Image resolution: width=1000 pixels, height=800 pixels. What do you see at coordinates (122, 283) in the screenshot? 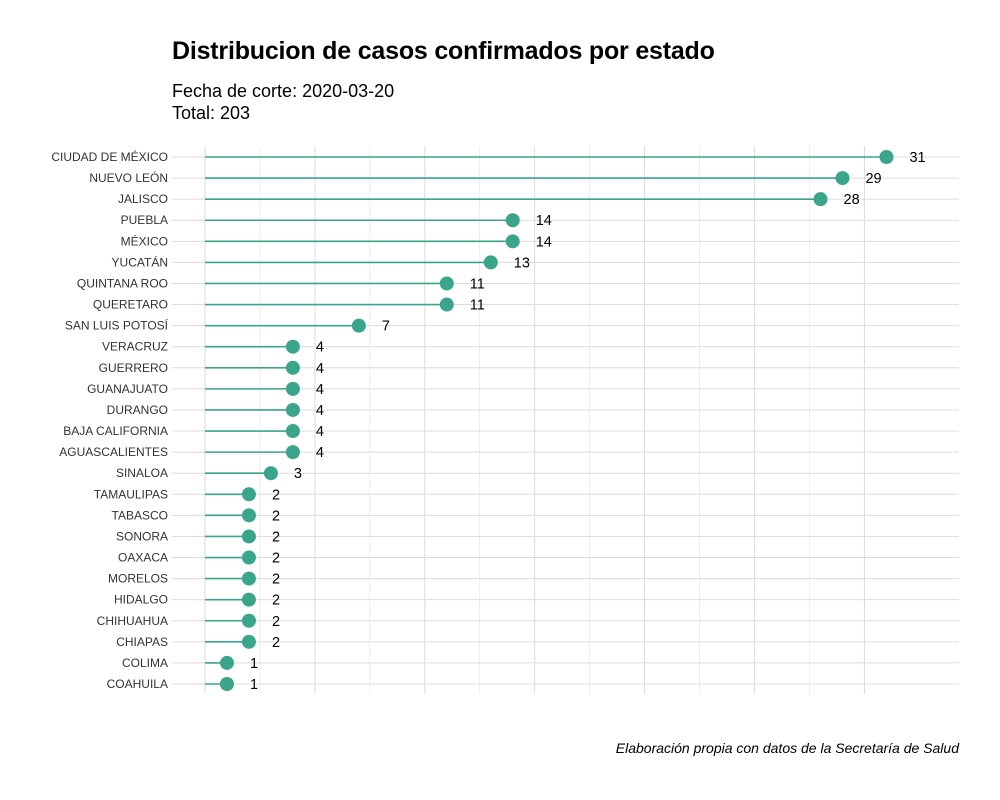
I see `y-tick-label: QUINTANA ROO` at bounding box center [122, 283].